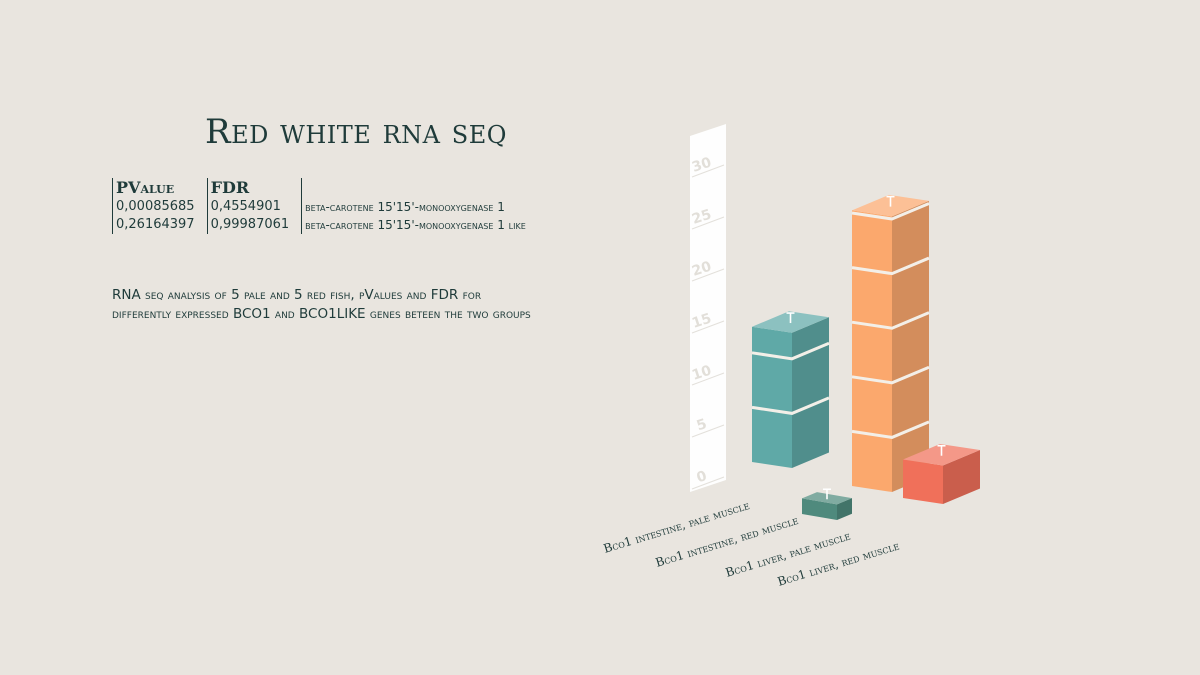 The width and height of the screenshot is (1200, 675). Describe the element at coordinates (702, 425) in the screenshot. I see `y-tick-label: 5` at that location.